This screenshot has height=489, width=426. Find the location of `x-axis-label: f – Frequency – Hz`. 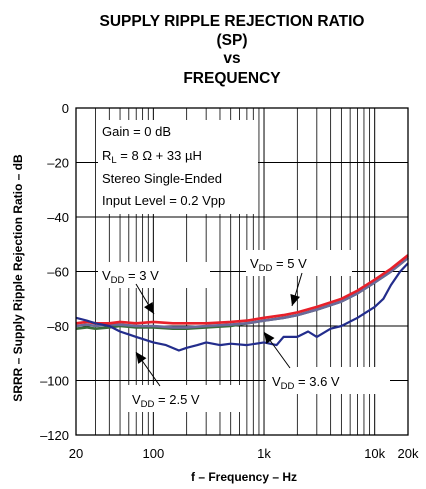

x-axis-label: f – Frequency – Hz is located at coordinates (244, 477).